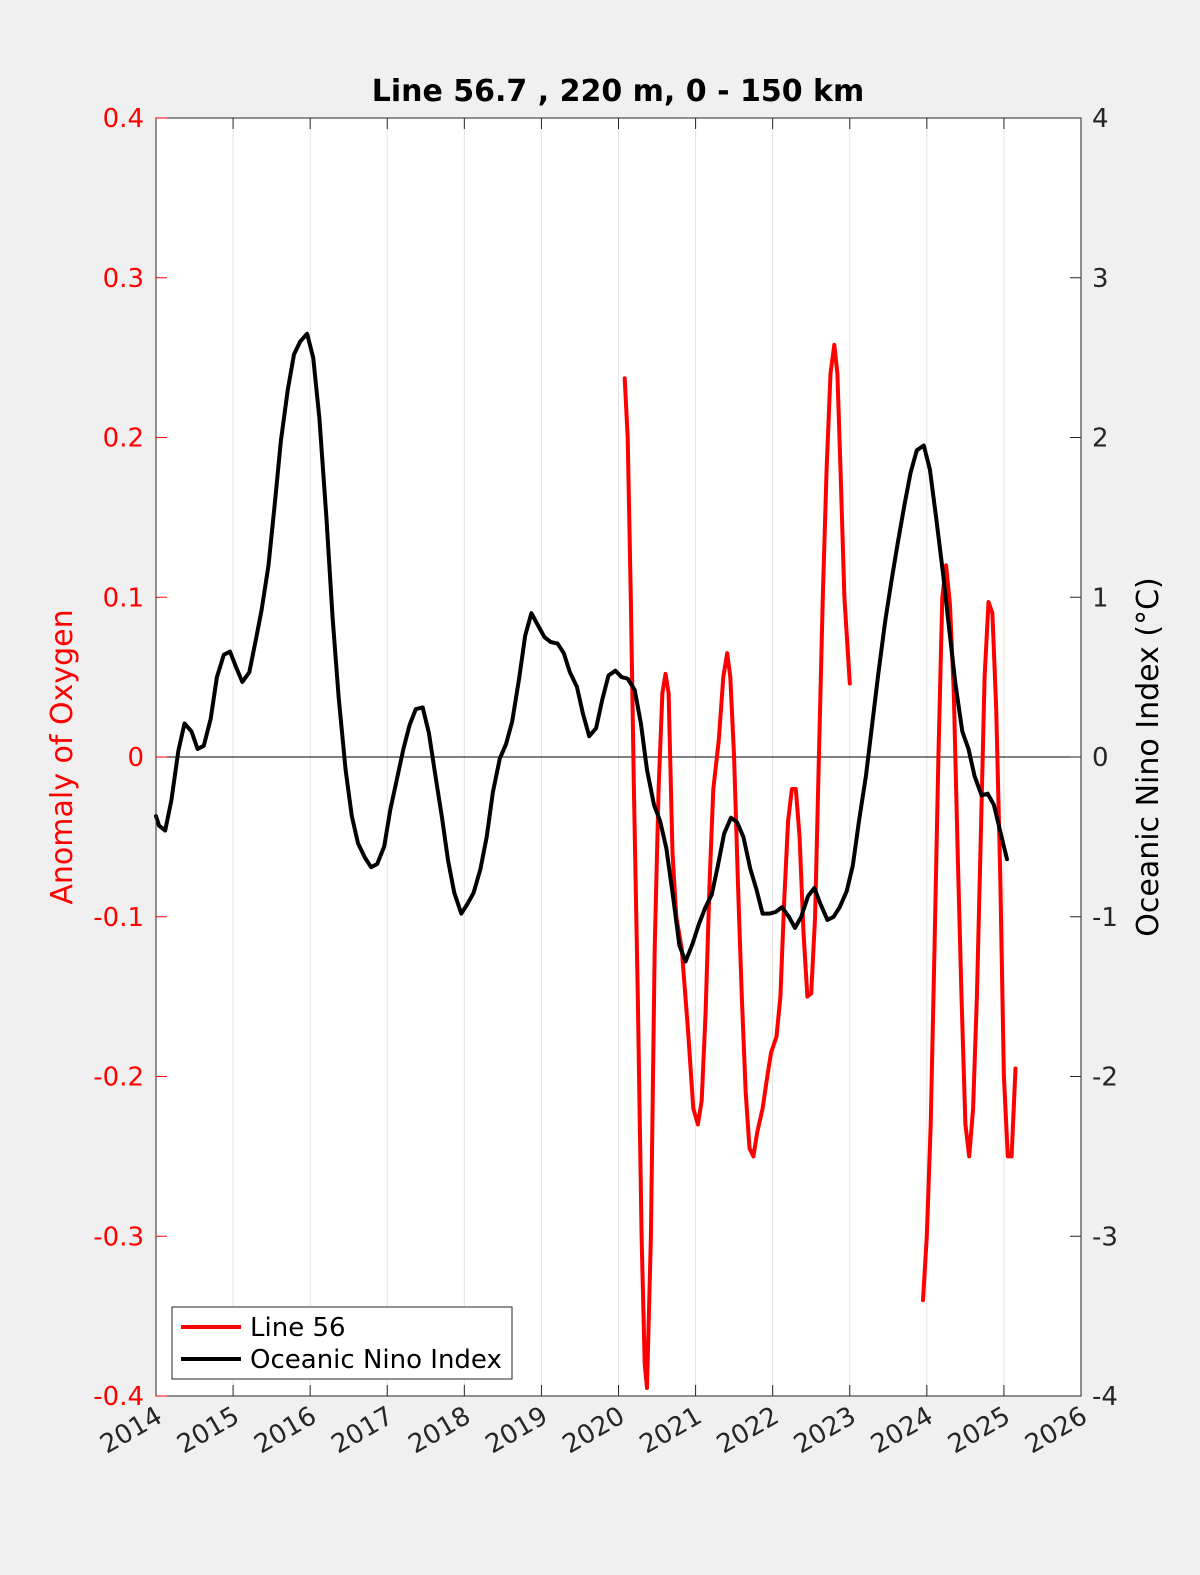  Describe the element at coordinates (825, 1430) in the screenshot. I see `x-tick-label-2023: 2023` at that location.